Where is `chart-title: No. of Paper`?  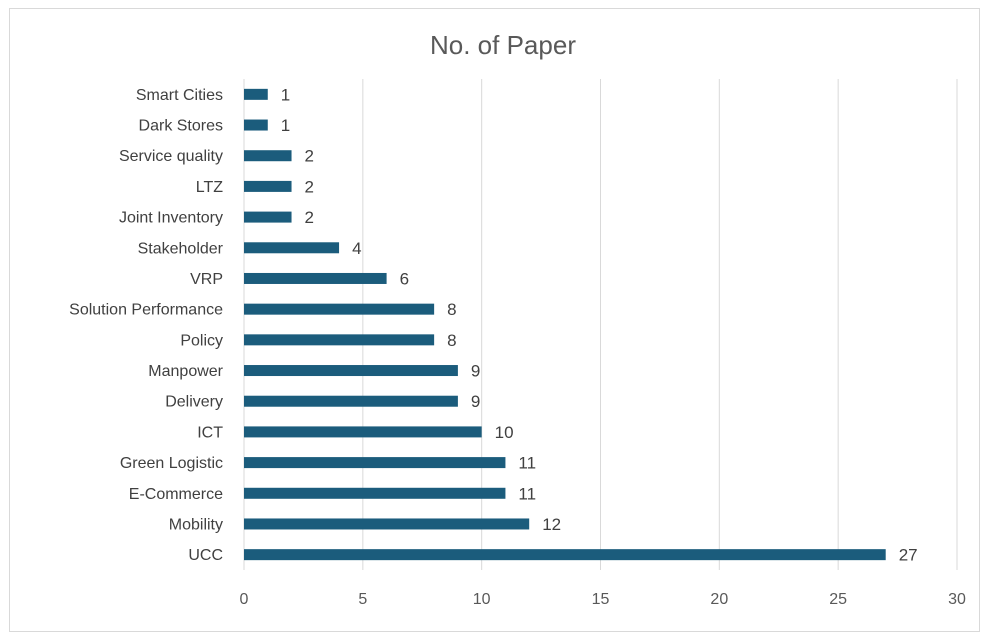
chart-title: No. of Paper is located at coordinates (503, 45).